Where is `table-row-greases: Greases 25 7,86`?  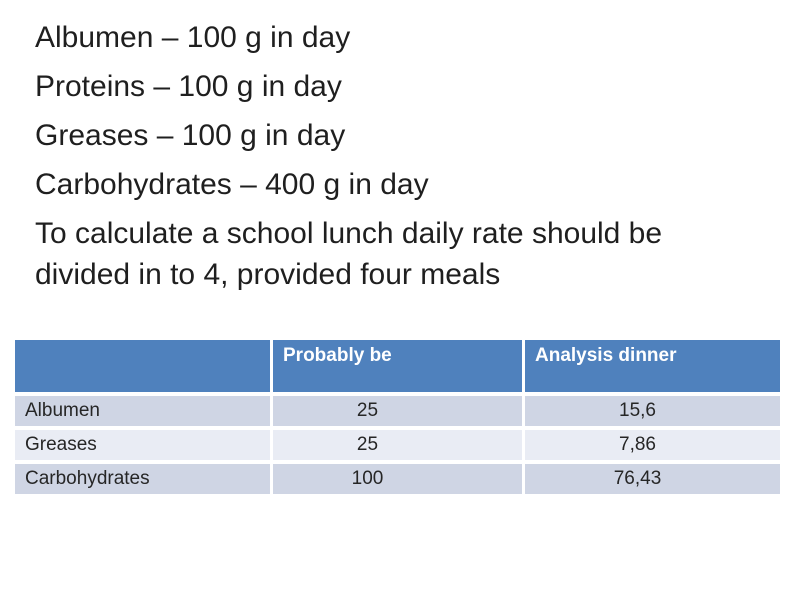 table-row-greases: Greases 25 7,86 is located at coordinates (397, 445).